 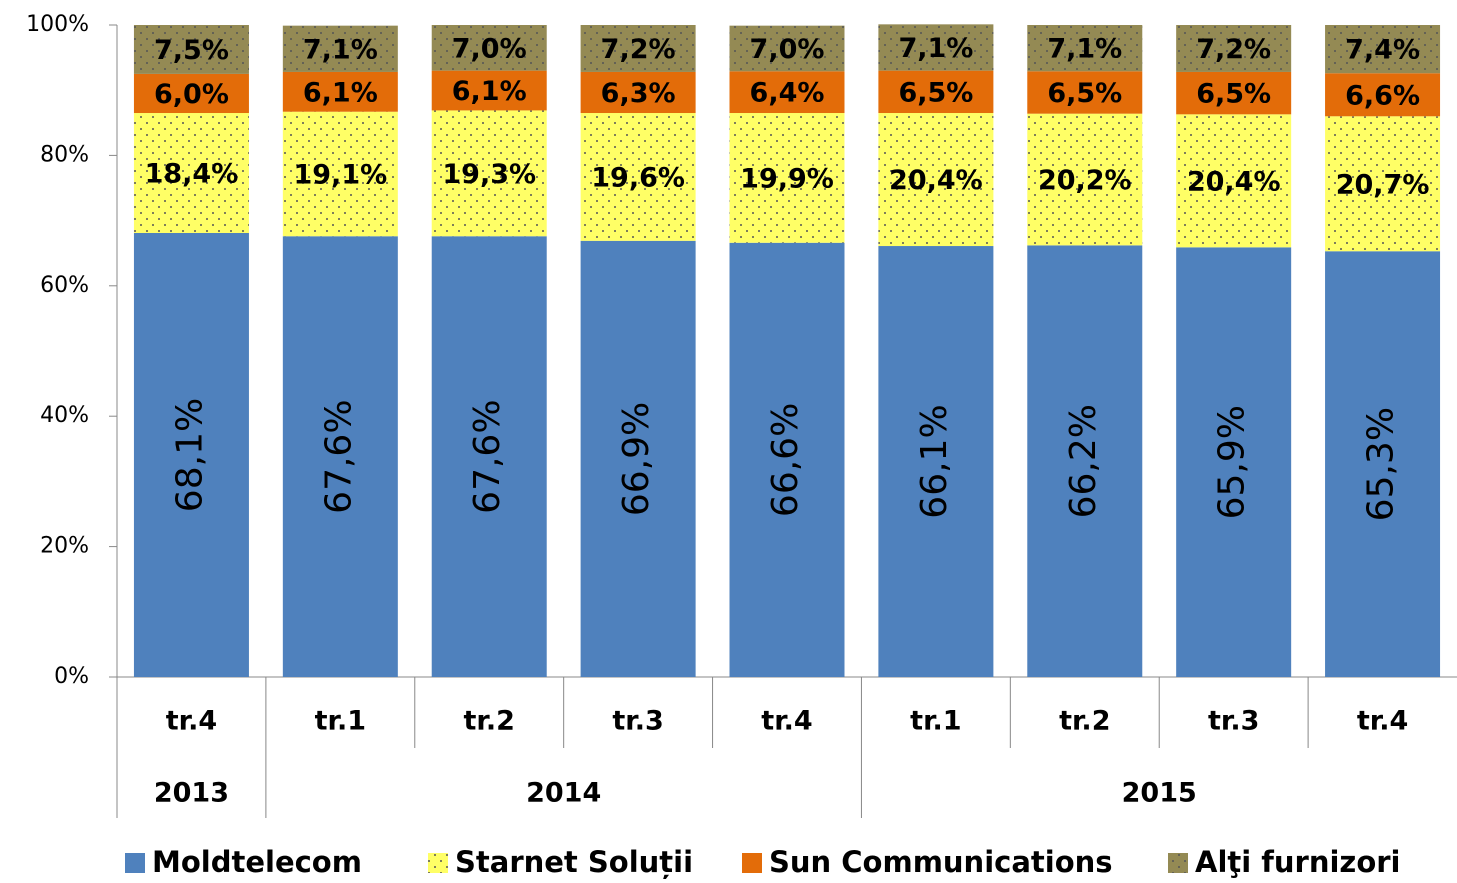 I want to click on data-label: 65,3%, so click(x=1381, y=464).